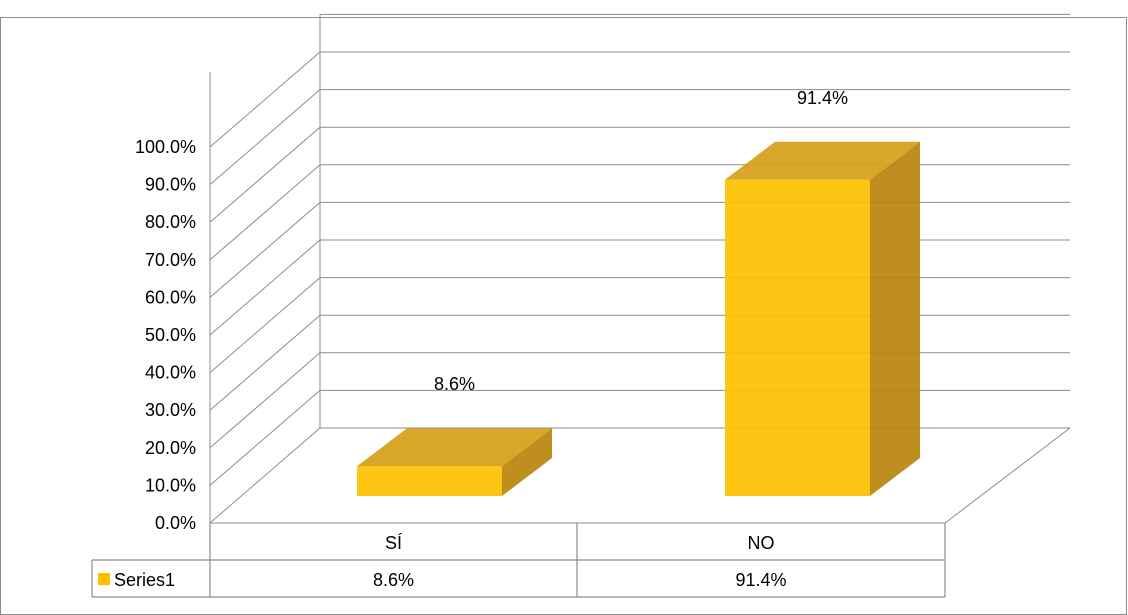  What do you see at coordinates (170, 373) in the screenshot?
I see `y-tick-label: 40.0%` at bounding box center [170, 373].